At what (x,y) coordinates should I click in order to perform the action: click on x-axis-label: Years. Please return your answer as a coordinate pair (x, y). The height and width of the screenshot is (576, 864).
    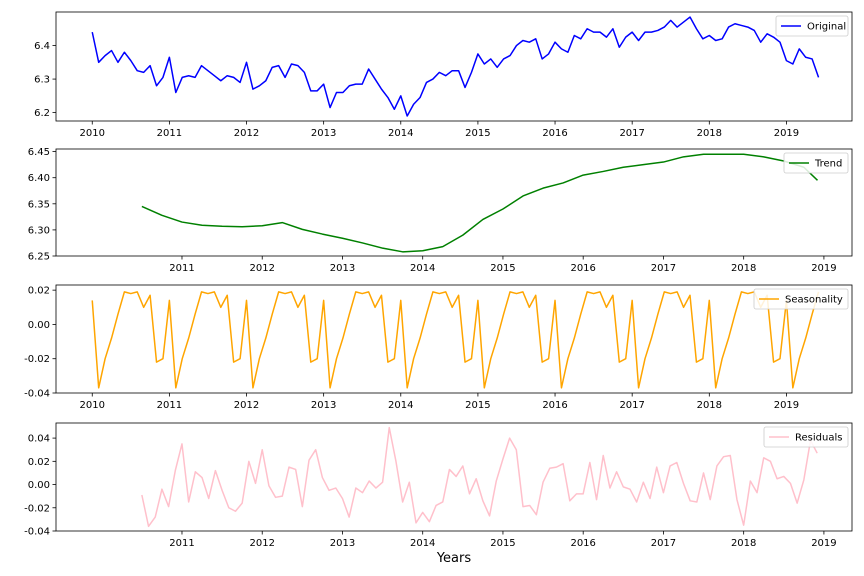
    Looking at the image, I should click on (454, 558).